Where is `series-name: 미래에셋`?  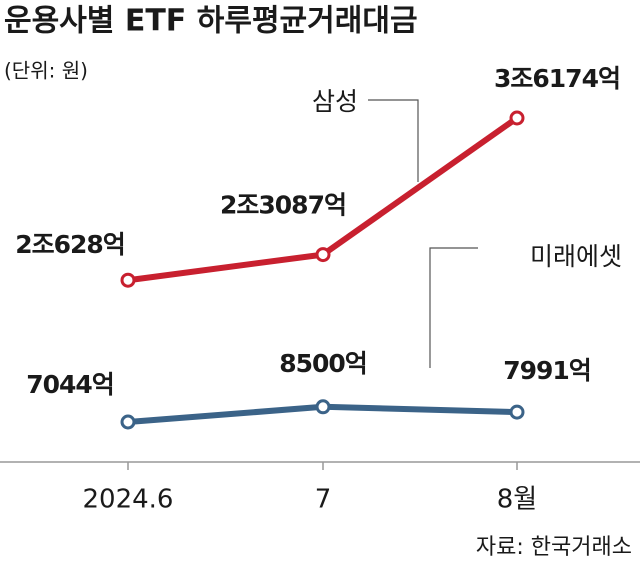
series-name: 미래에셋 is located at coordinates (576, 256).